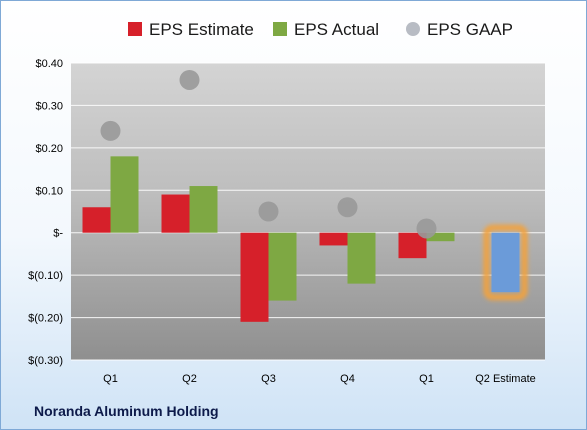 Image resolution: width=587 pixels, height=430 pixels. Describe the element at coordinates (45, 276) in the screenshot. I see `y-tick-label: $(0.10)` at that location.